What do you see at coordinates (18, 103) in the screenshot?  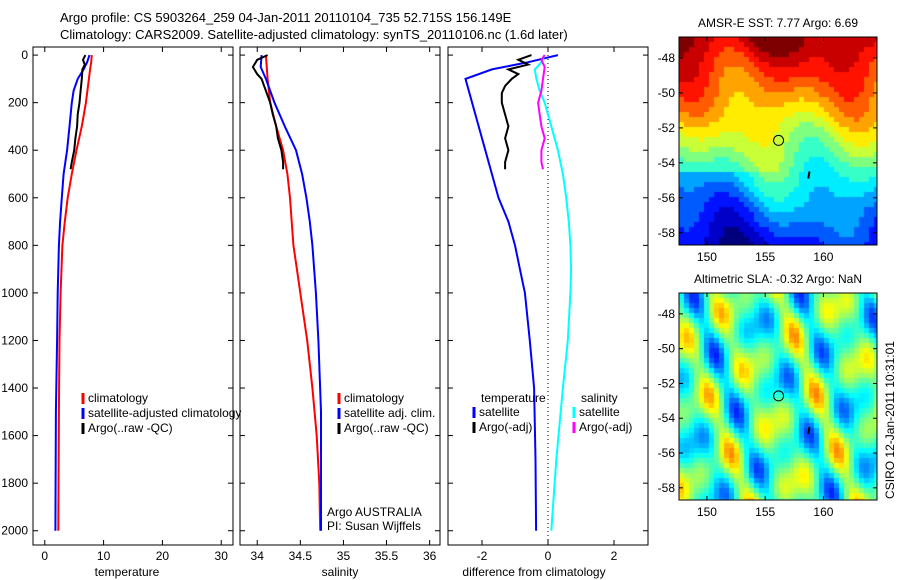 I see `y-tick-label: 200` at bounding box center [18, 103].